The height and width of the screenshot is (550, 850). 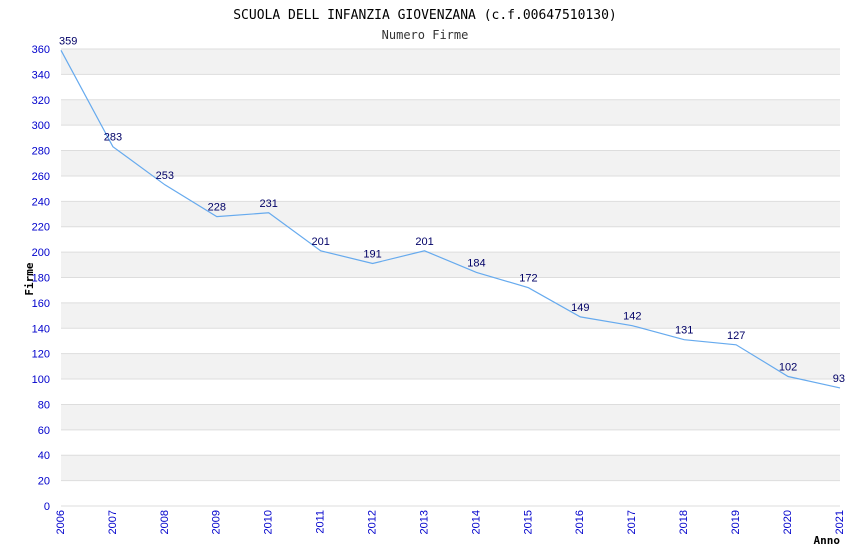 What do you see at coordinates (217, 522) in the screenshot?
I see `x-tick-label: 2009` at bounding box center [217, 522].